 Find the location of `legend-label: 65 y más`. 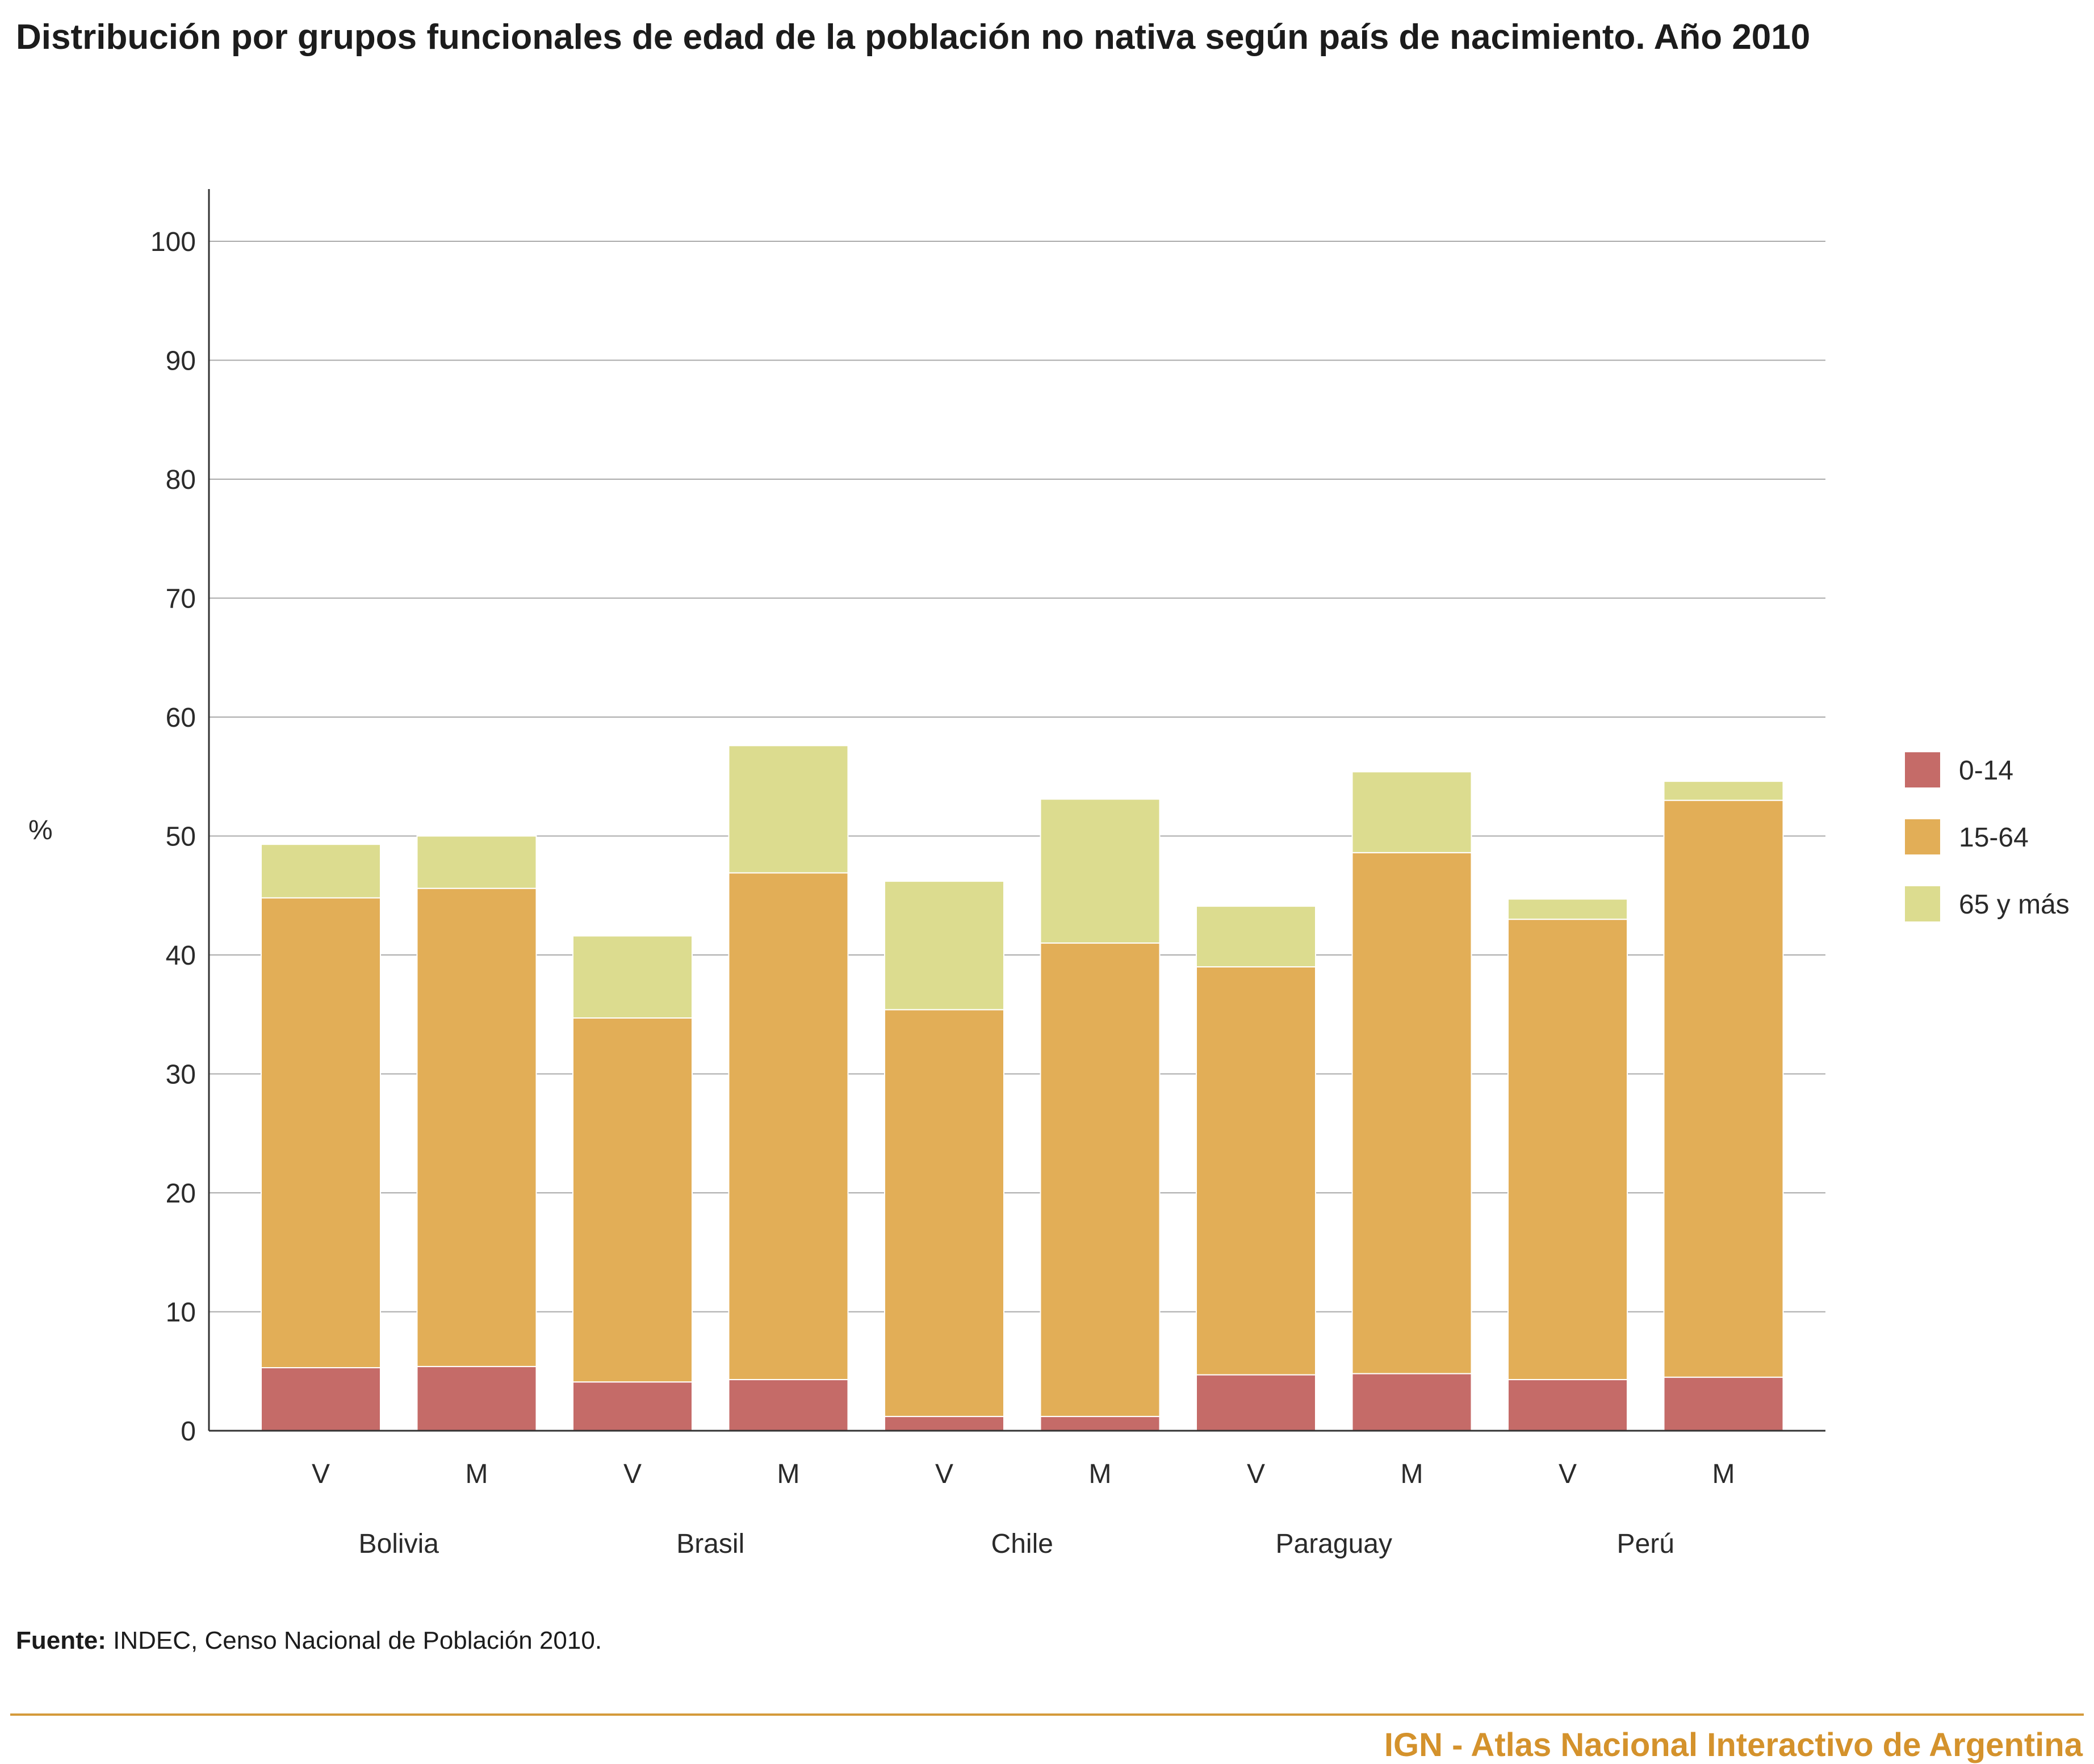

legend-label: 65 y más is located at coordinates (2014, 905).